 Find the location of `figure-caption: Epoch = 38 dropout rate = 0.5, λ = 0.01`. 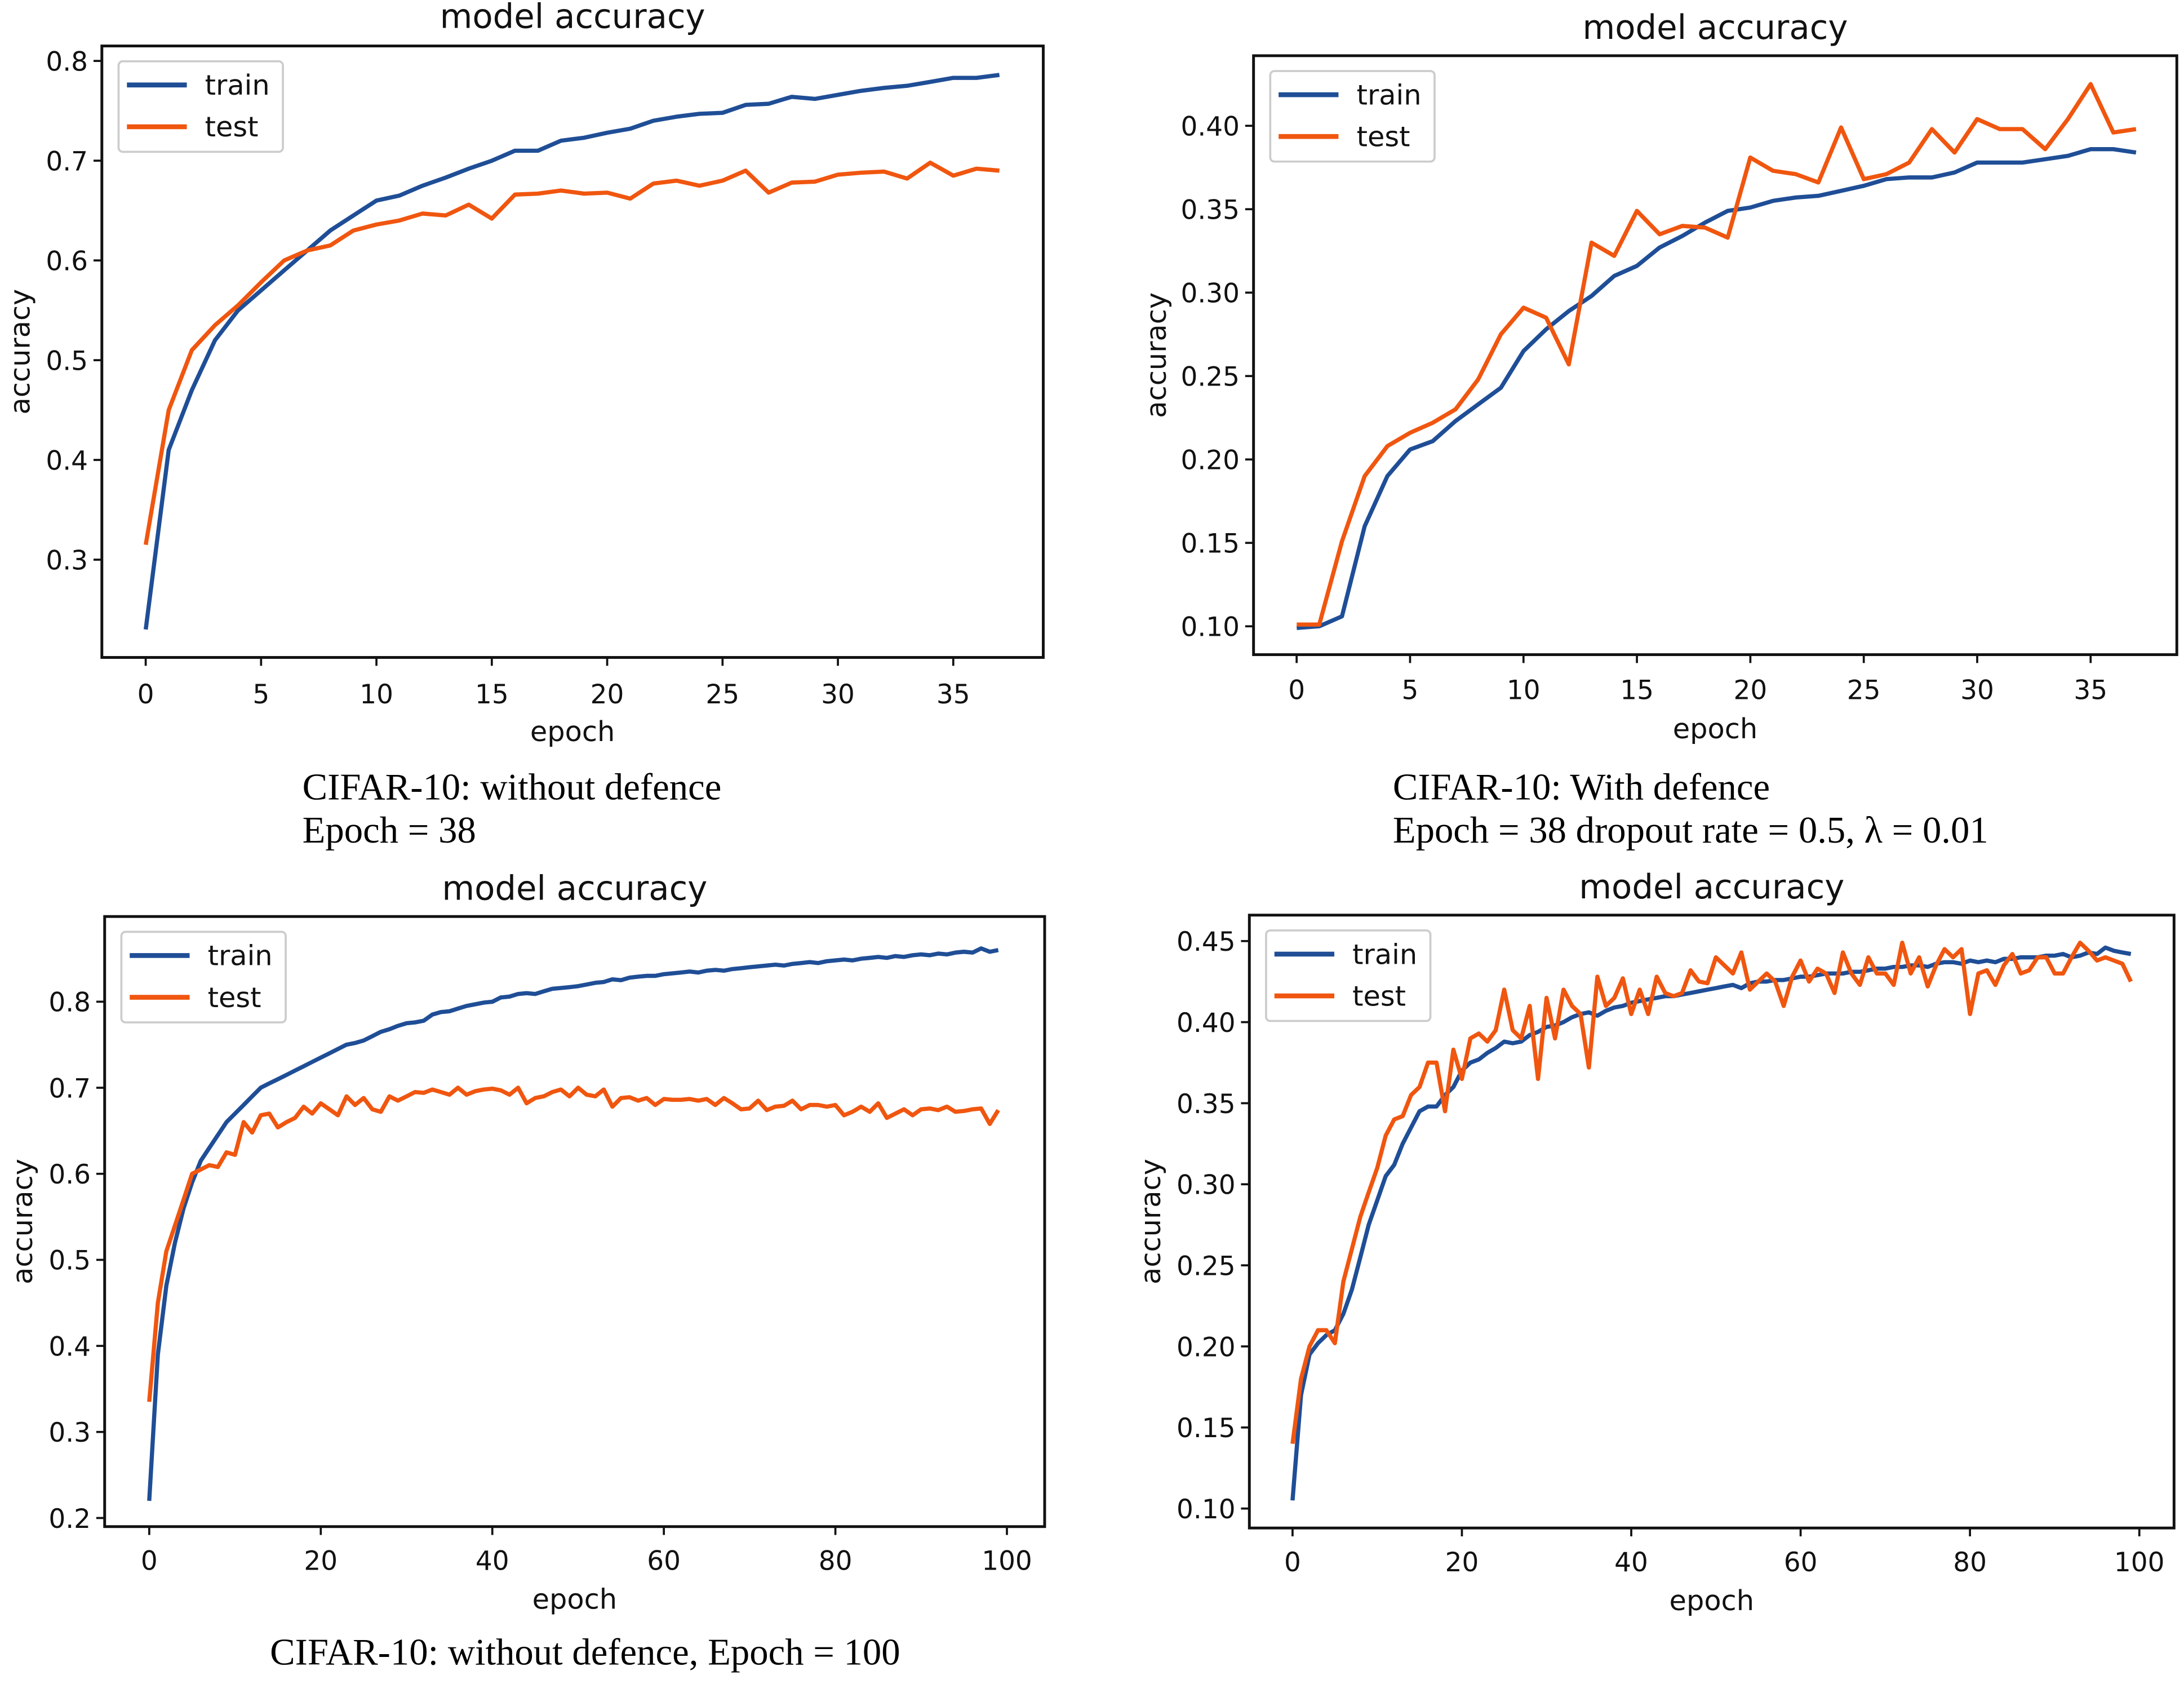

figure-caption: Epoch = 38 dropout rate = 0.5, λ = 0.01 is located at coordinates (1690, 830).